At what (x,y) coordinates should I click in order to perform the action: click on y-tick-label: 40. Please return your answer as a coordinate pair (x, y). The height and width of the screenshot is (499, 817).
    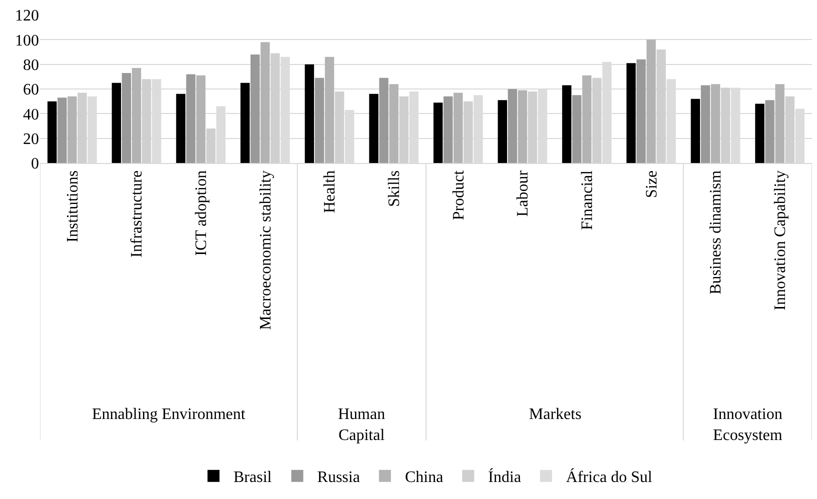
    Looking at the image, I should click on (31, 115).